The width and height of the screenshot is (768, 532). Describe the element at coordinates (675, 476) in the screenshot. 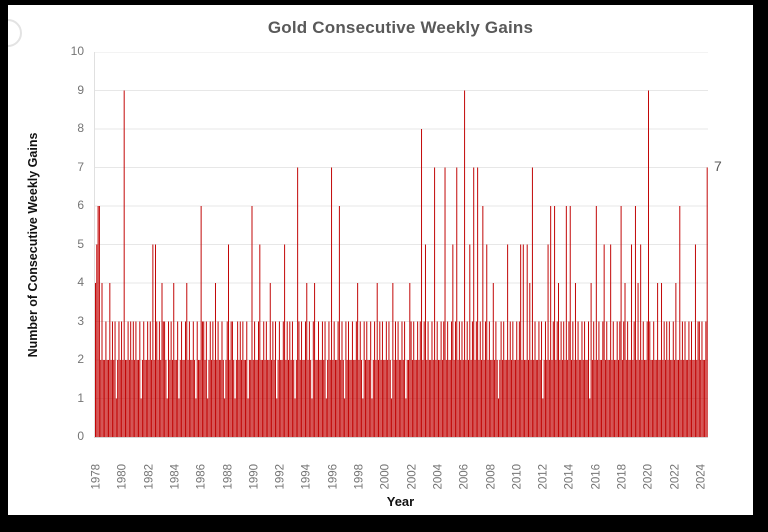

I see `x-tick-label: 2022` at that location.